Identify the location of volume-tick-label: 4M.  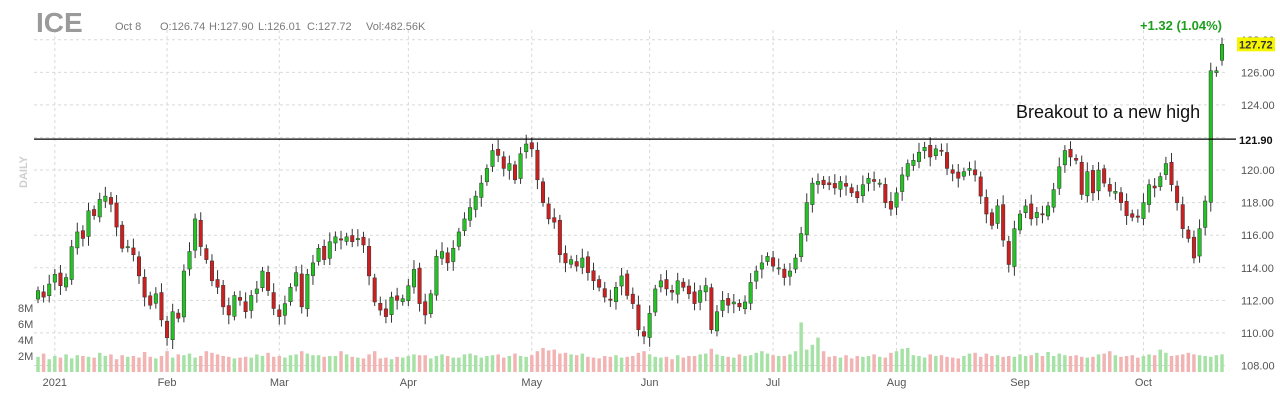
(25, 341).